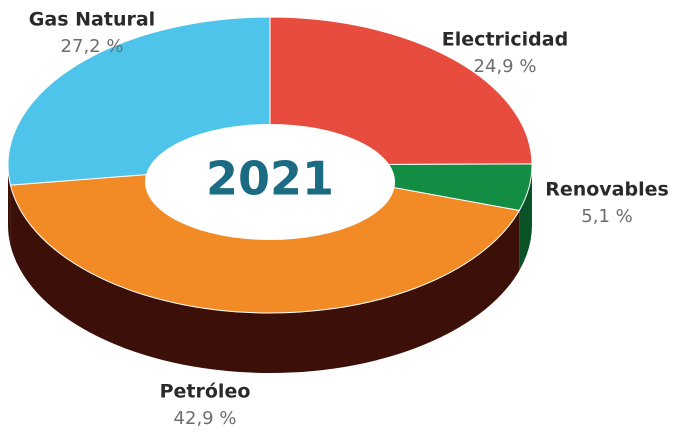 This screenshot has height=432, width=677. What do you see at coordinates (205, 418) in the screenshot?
I see `value-label: 42,9 %` at bounding box center [205, 418].